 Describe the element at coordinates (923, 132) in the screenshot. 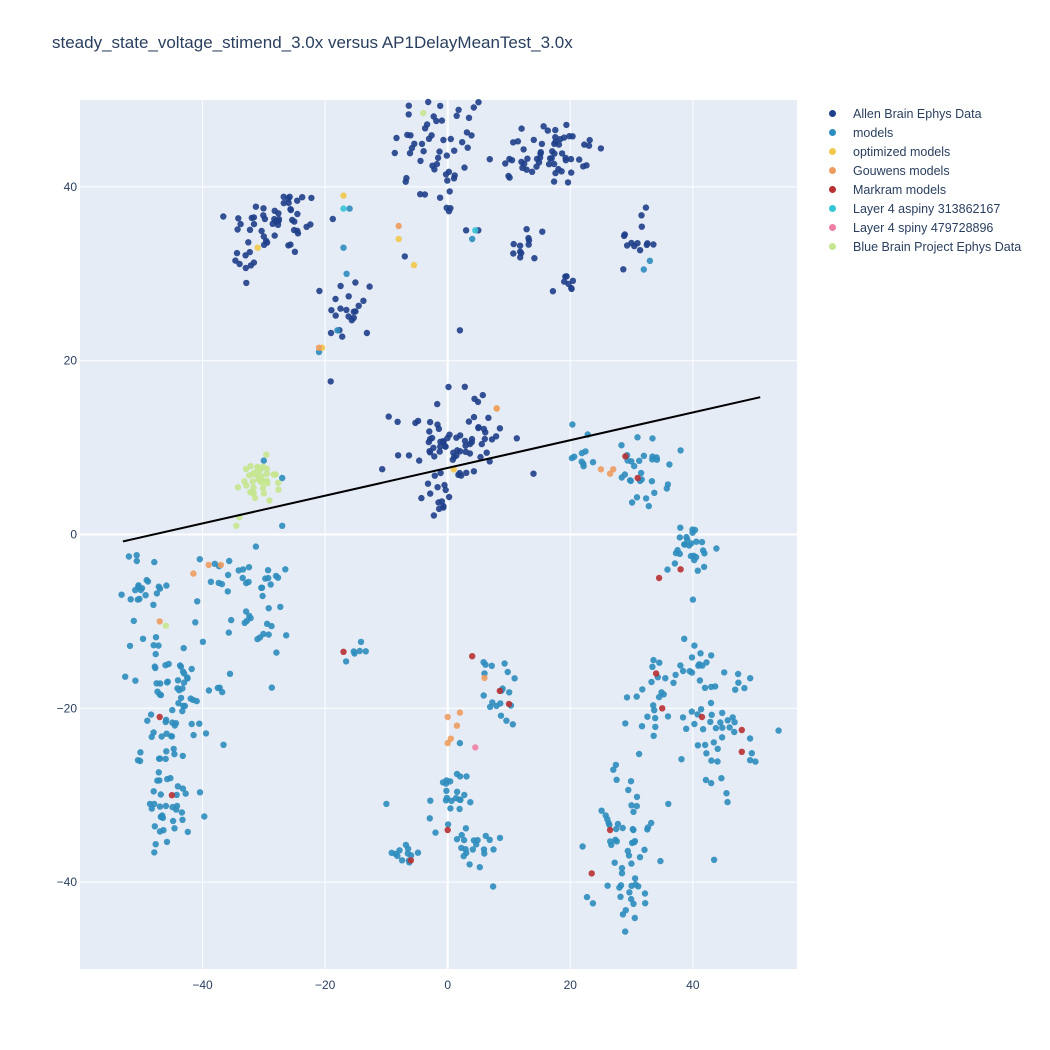

I see `legend-item: models` at that location.